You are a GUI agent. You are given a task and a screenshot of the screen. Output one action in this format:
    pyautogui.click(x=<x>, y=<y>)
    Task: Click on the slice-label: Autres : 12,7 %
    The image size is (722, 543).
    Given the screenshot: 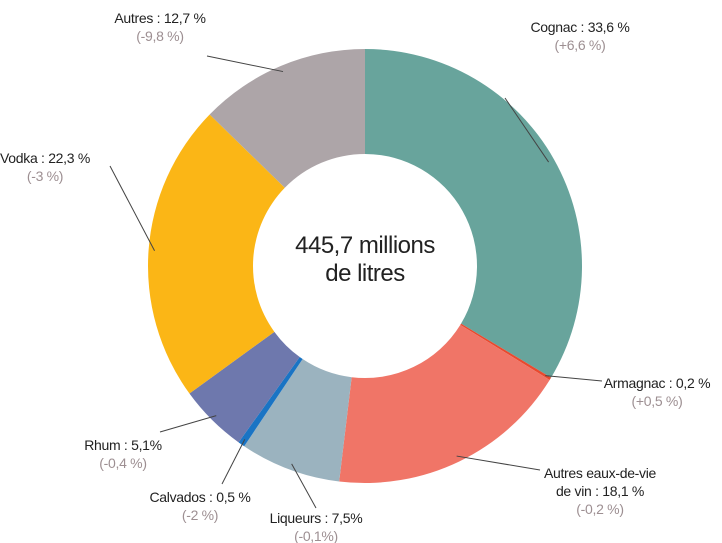 What is the action you would take?
    pyautogui.click(x=160, y=18)
    